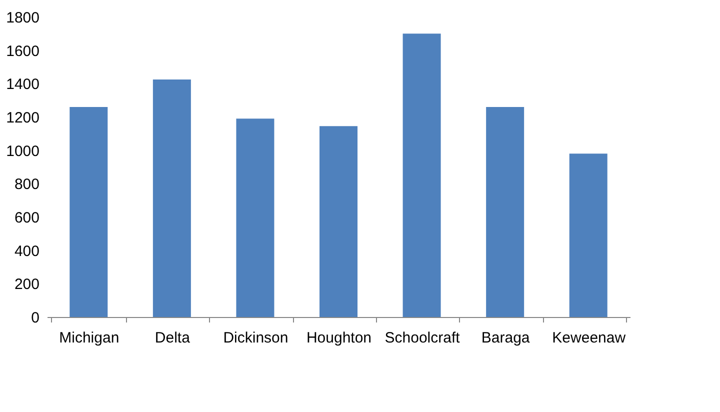 This screenshot has height=412, width=720. I want to click on y-tick-label: 600, so click(27, 218).